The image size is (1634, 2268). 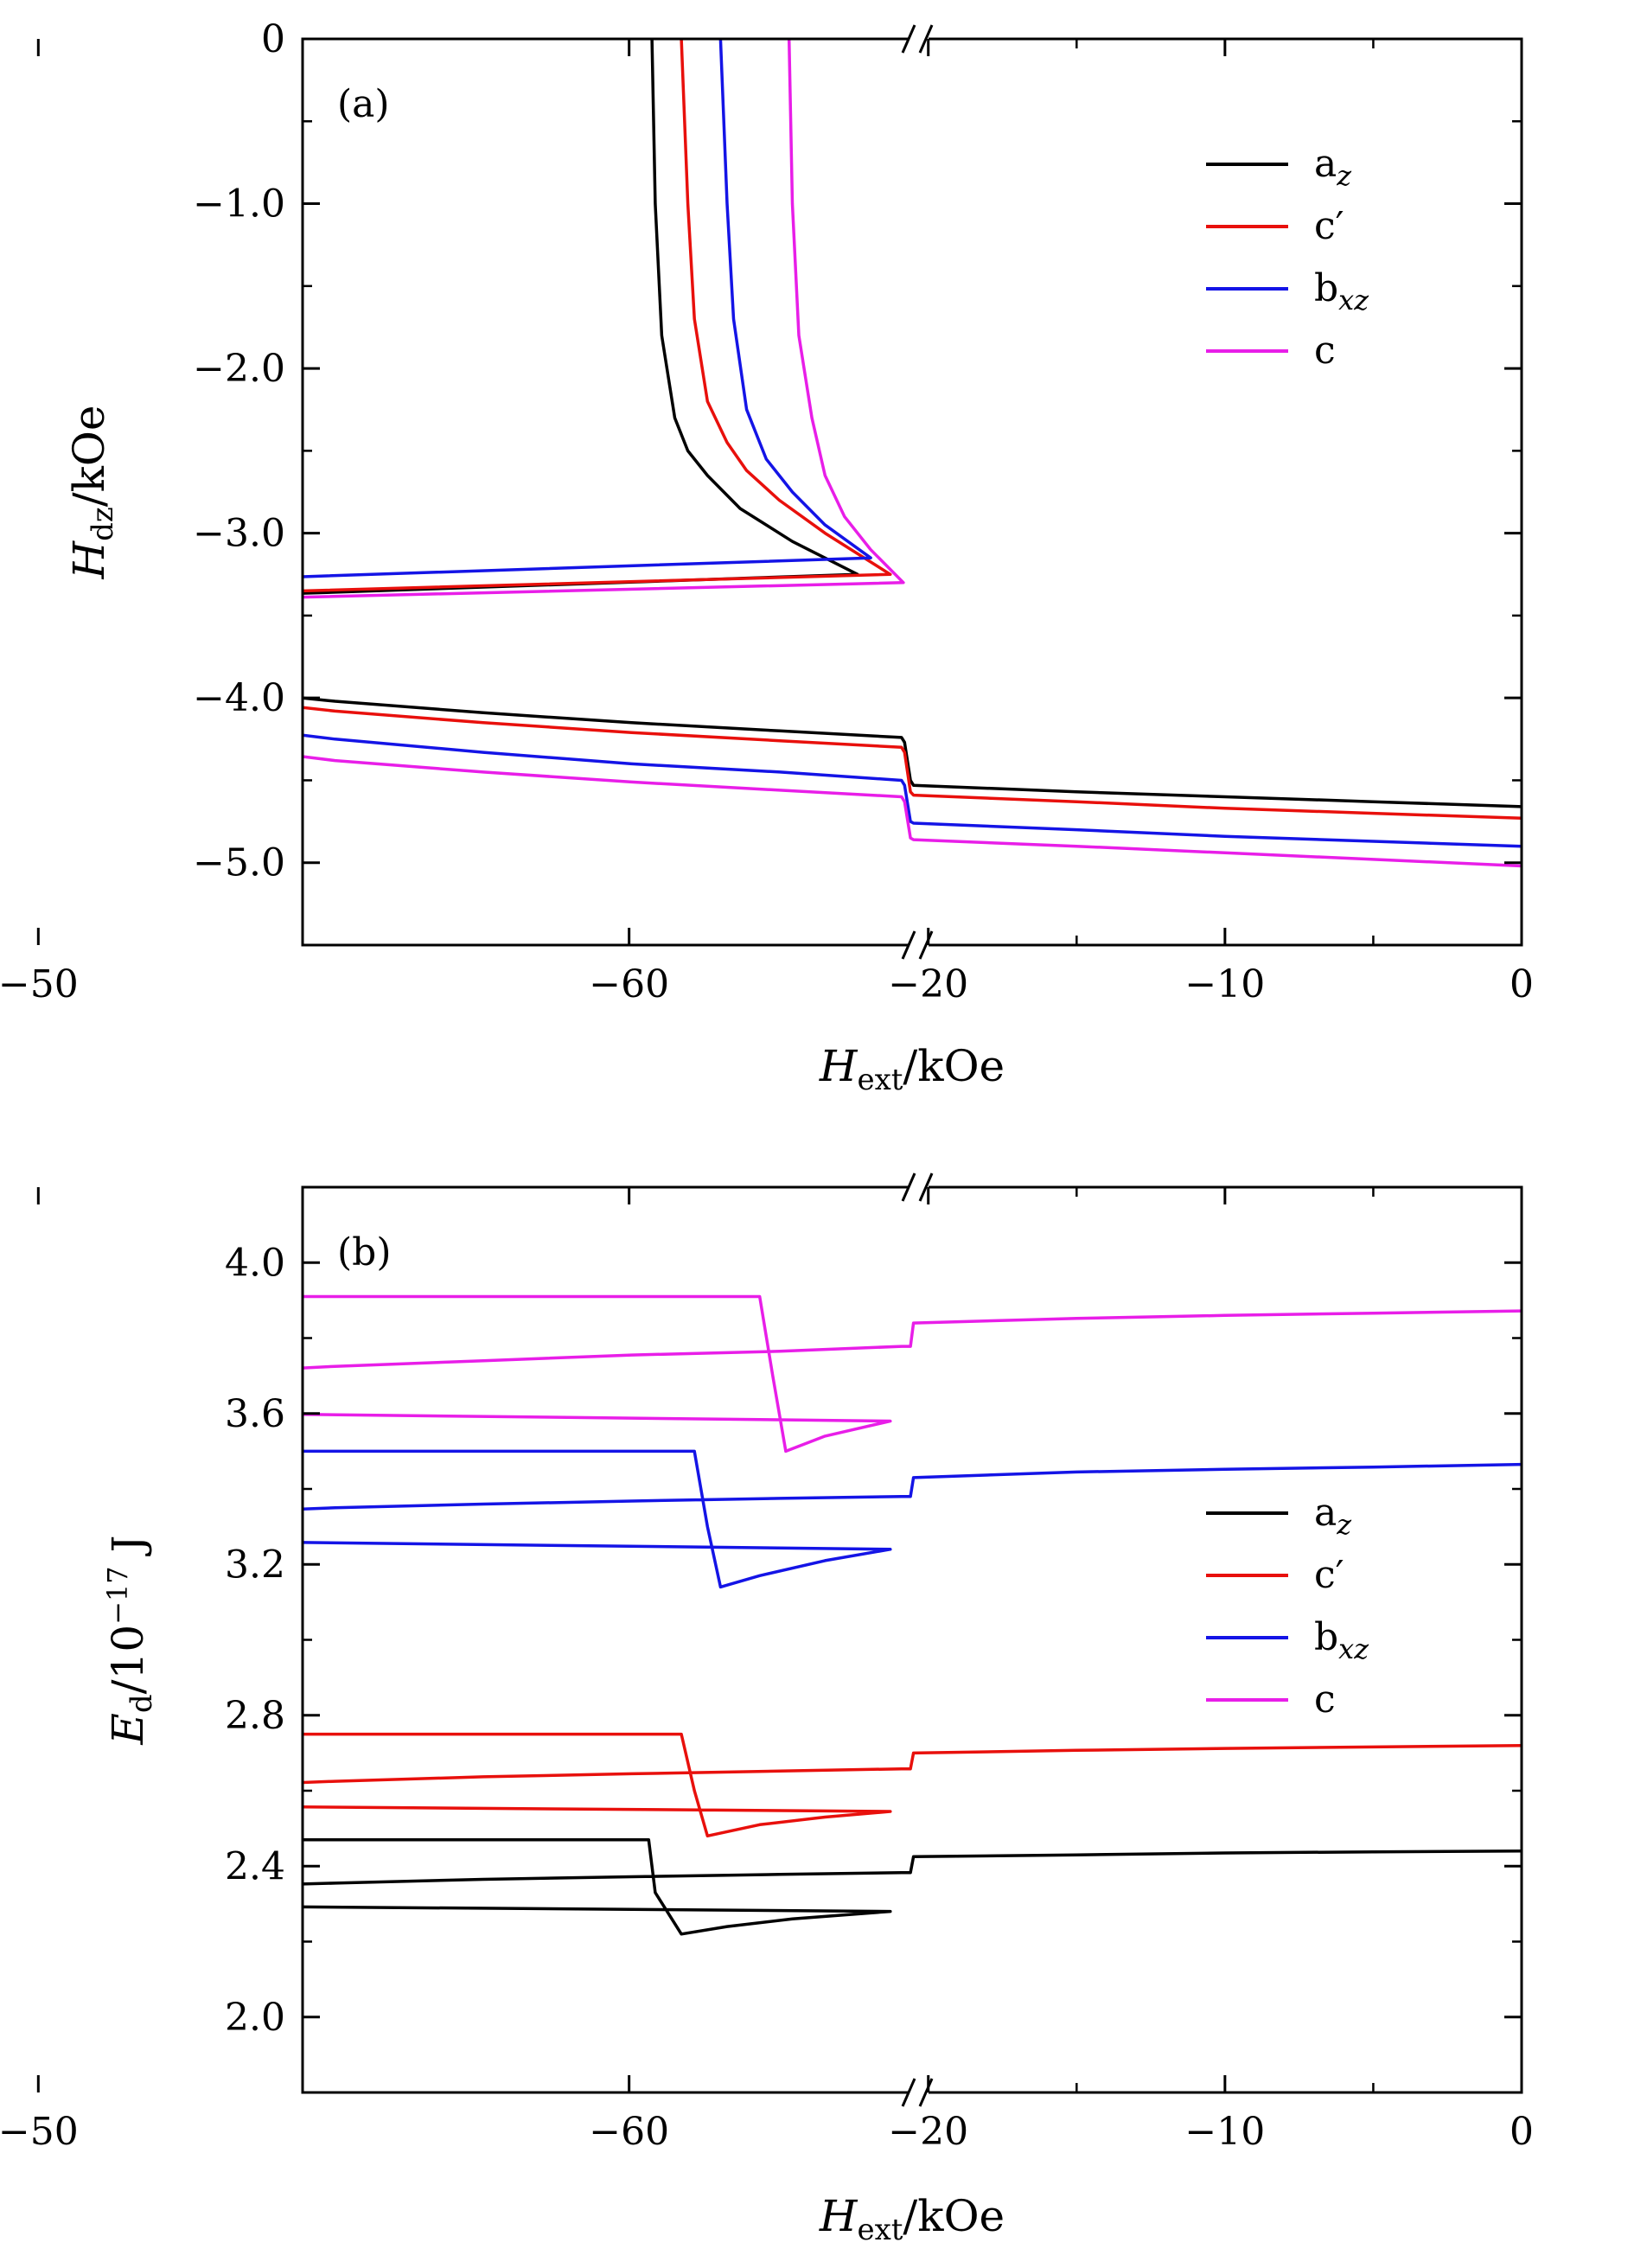 What do you see at coordinates (239, 369) in the screenshot?
I see `y-tick-label: −2.0` at bounding box center [239, 369].